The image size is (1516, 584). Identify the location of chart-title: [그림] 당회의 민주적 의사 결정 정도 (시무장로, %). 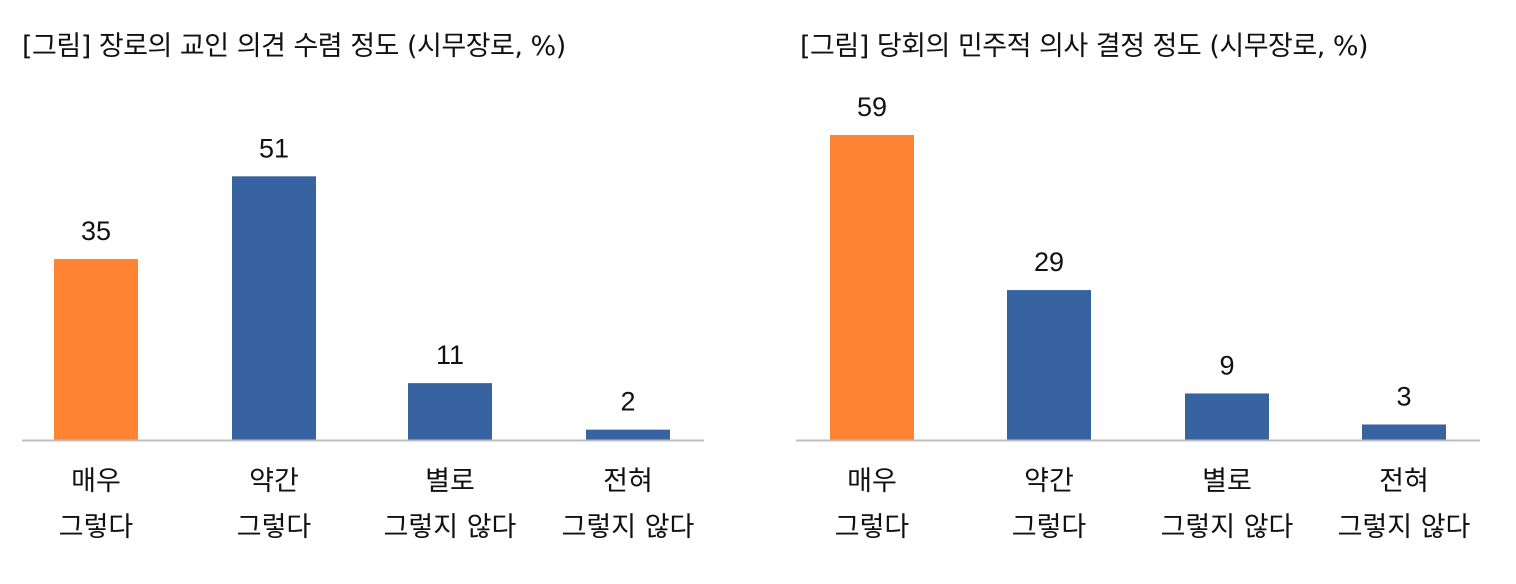
(1084, 46).